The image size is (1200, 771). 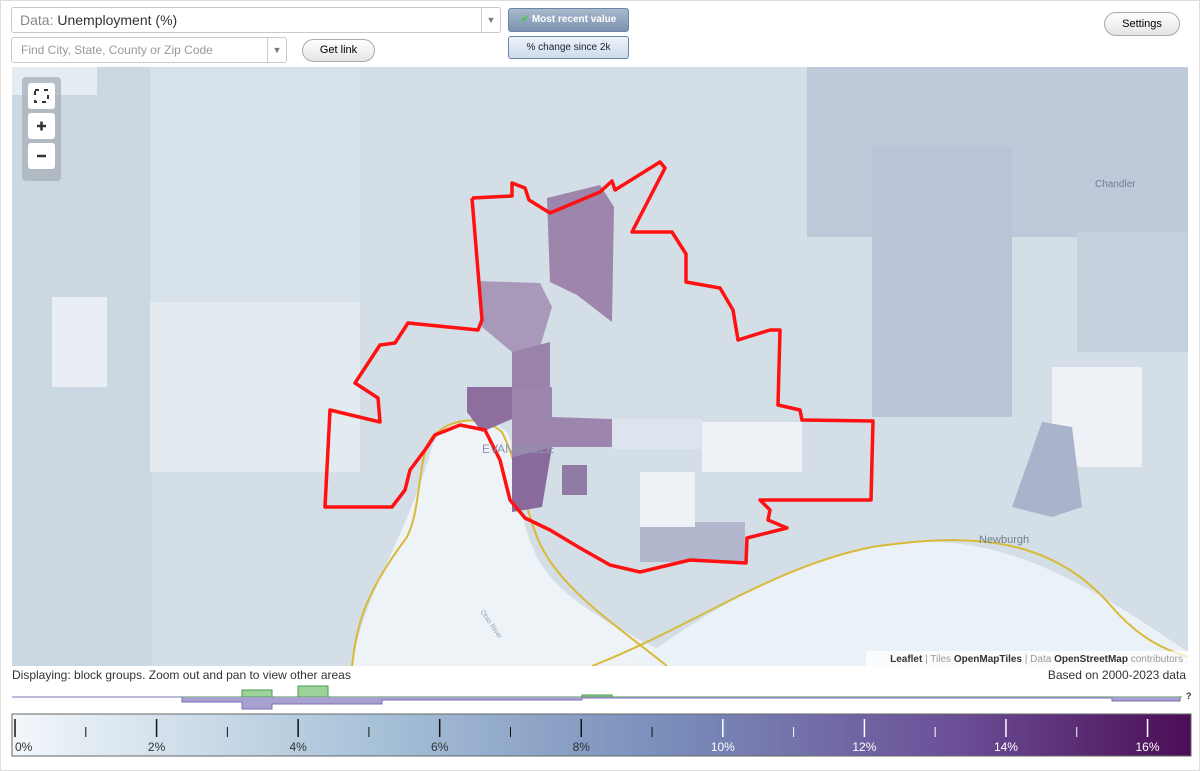 I want to click on legend-tick-label: 2%, so click(x=157, y=747).